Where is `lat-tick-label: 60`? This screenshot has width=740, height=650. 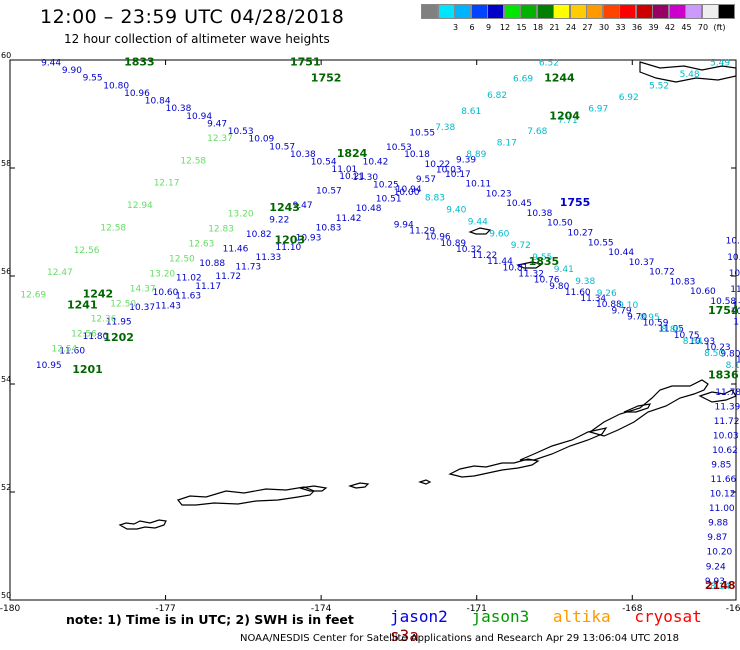
lat-tick-label: 60 is located at coordinates (6, 55).